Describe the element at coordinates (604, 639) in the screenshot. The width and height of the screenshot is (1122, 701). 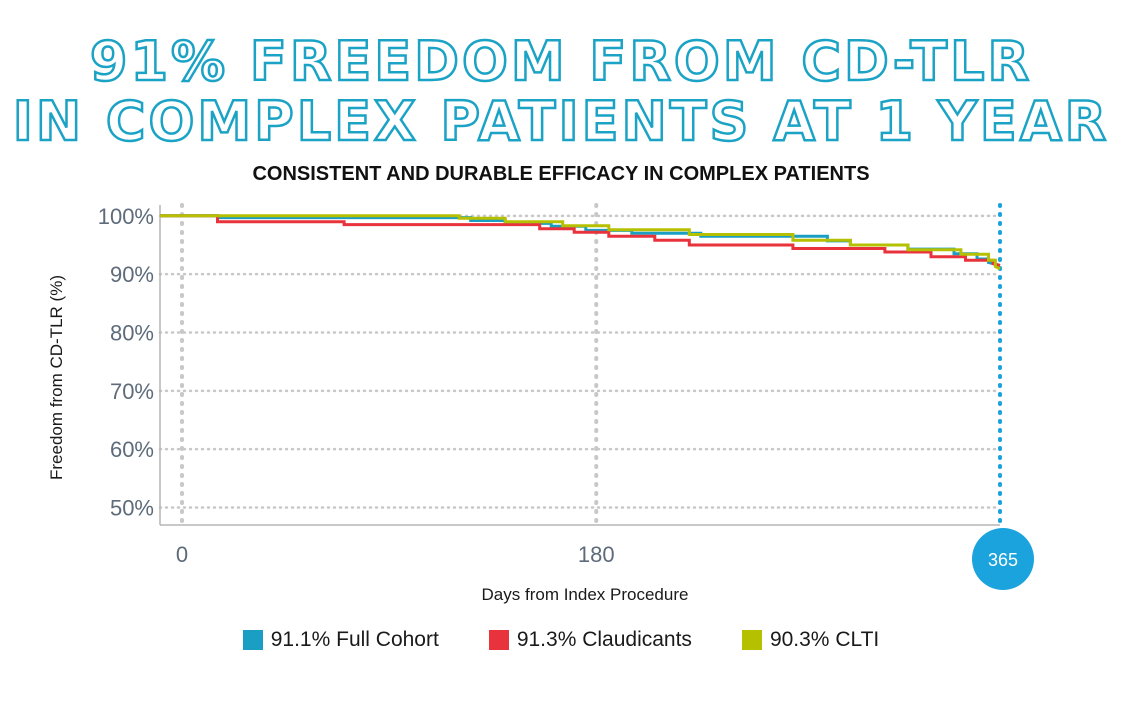
I see `legend-label-claudicants: 91.3% Claudicants` at that location.